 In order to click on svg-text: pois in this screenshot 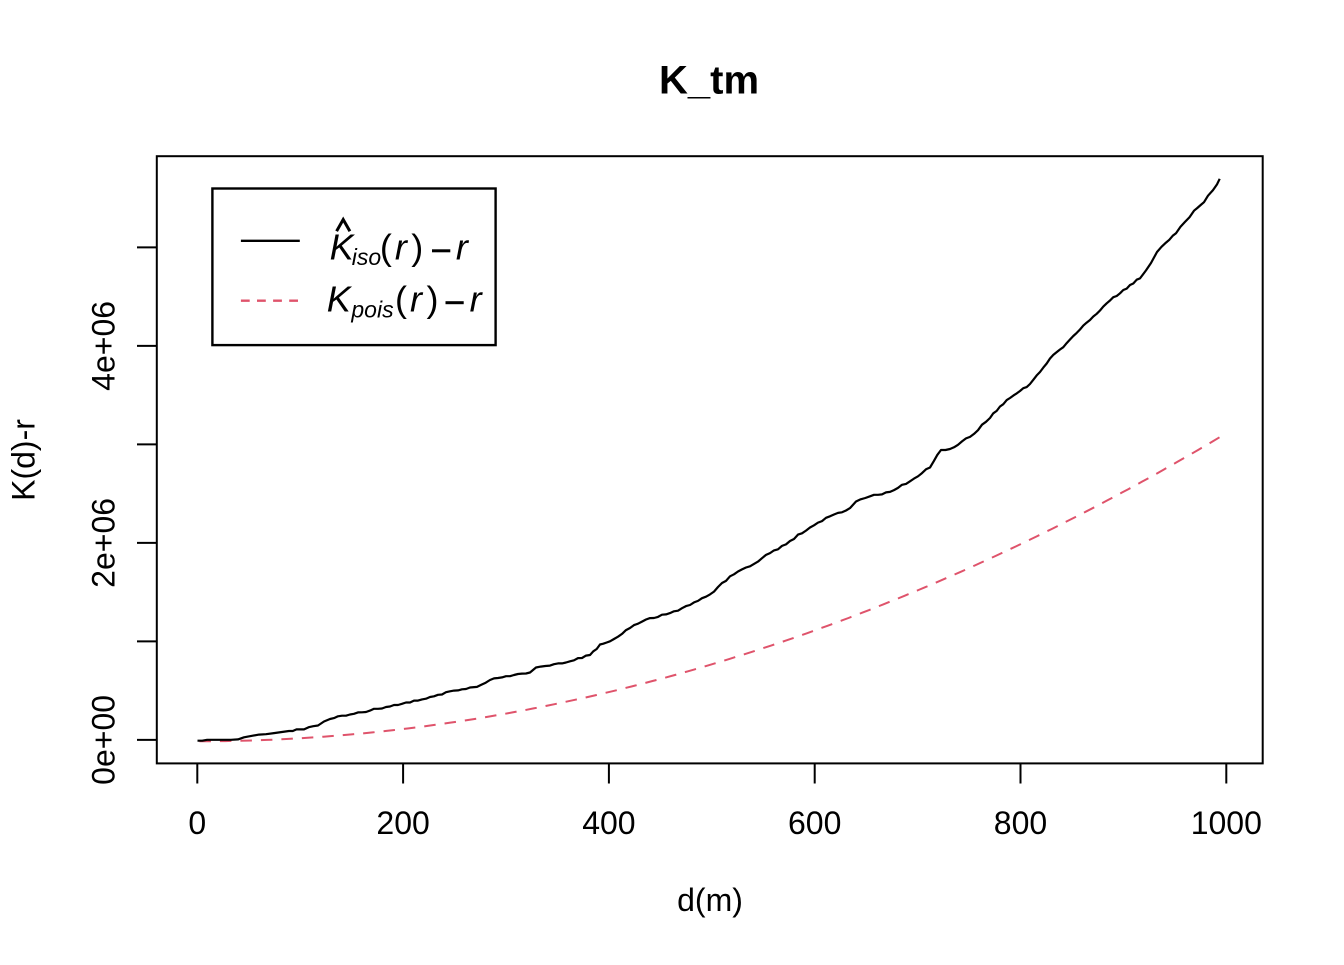, I will do `click(372, 310)`.